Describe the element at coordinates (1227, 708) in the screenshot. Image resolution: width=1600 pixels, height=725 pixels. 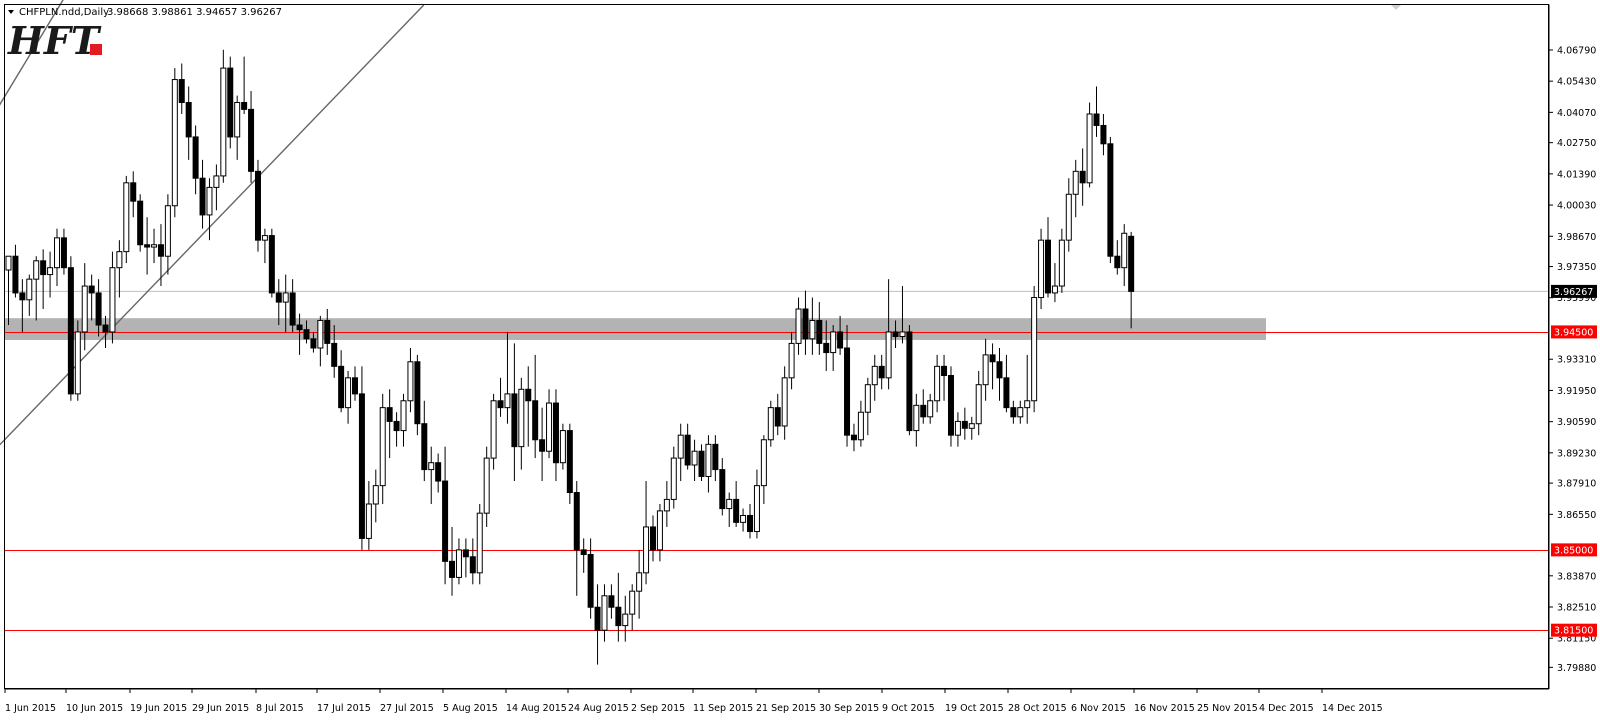
I see `x-axis-tick-label: 25 Nov 2015` at that location.